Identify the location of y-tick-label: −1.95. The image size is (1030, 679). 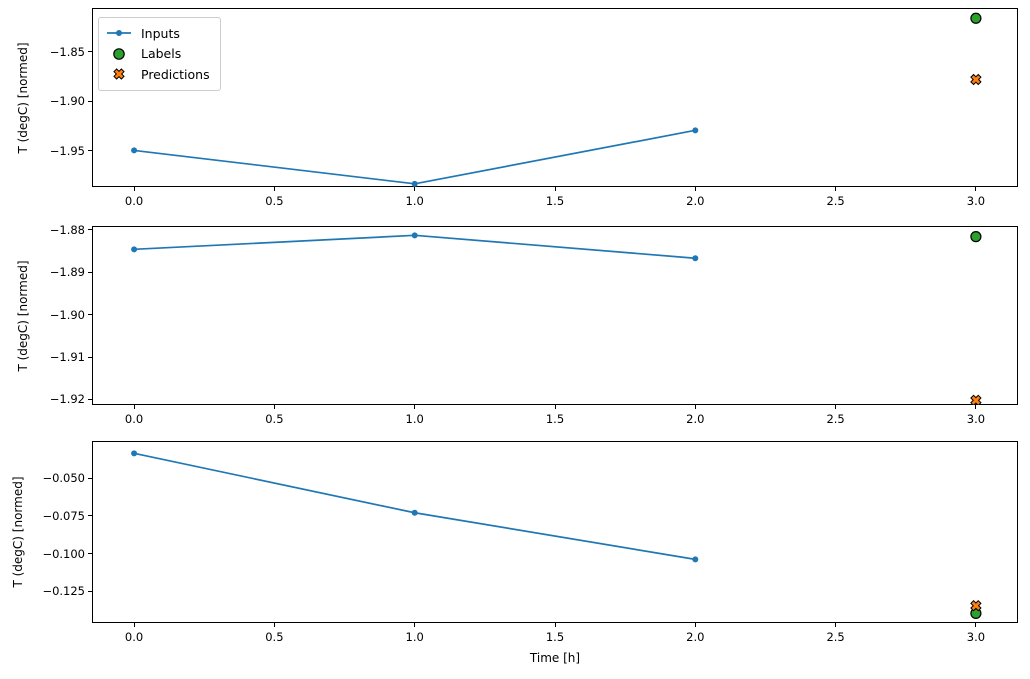
(67, 150).